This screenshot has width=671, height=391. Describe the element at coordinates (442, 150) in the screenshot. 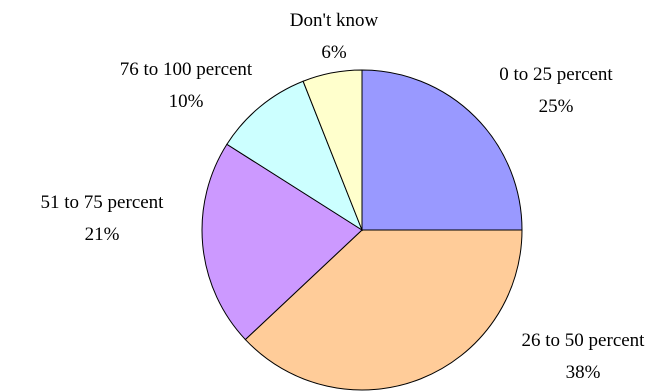

I see `pie-slice-0-to-25-percent` at that location.